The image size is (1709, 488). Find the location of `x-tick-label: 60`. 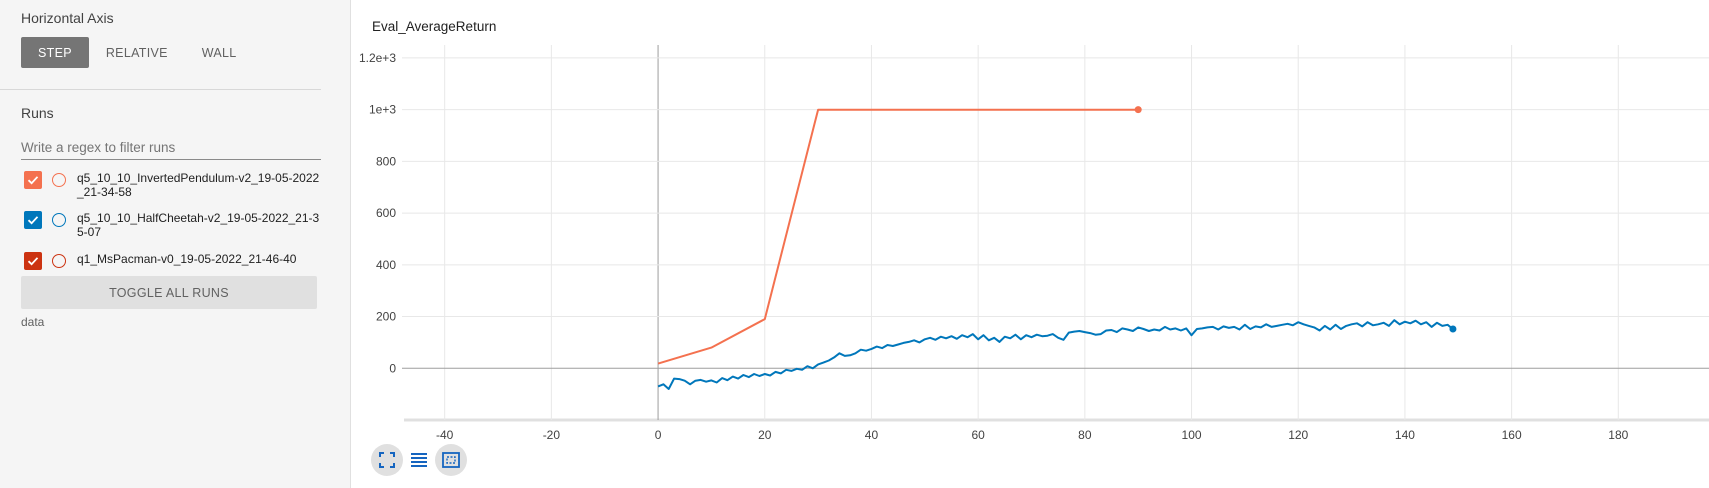

x-tick-label: 60 is located at coordinates (978, 434).